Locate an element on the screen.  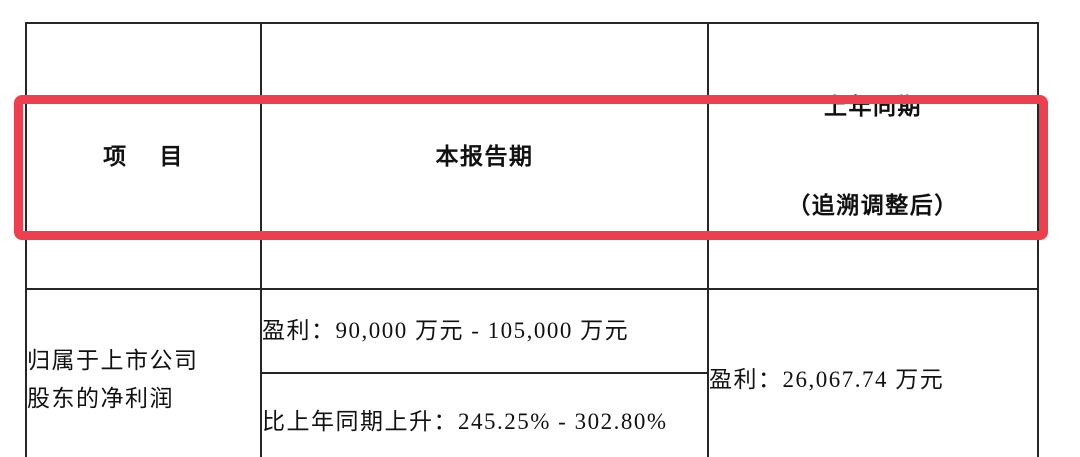
cell-item-net-profit: 归属于上市公司股东的净利润 is located at coordinates (143, 372).